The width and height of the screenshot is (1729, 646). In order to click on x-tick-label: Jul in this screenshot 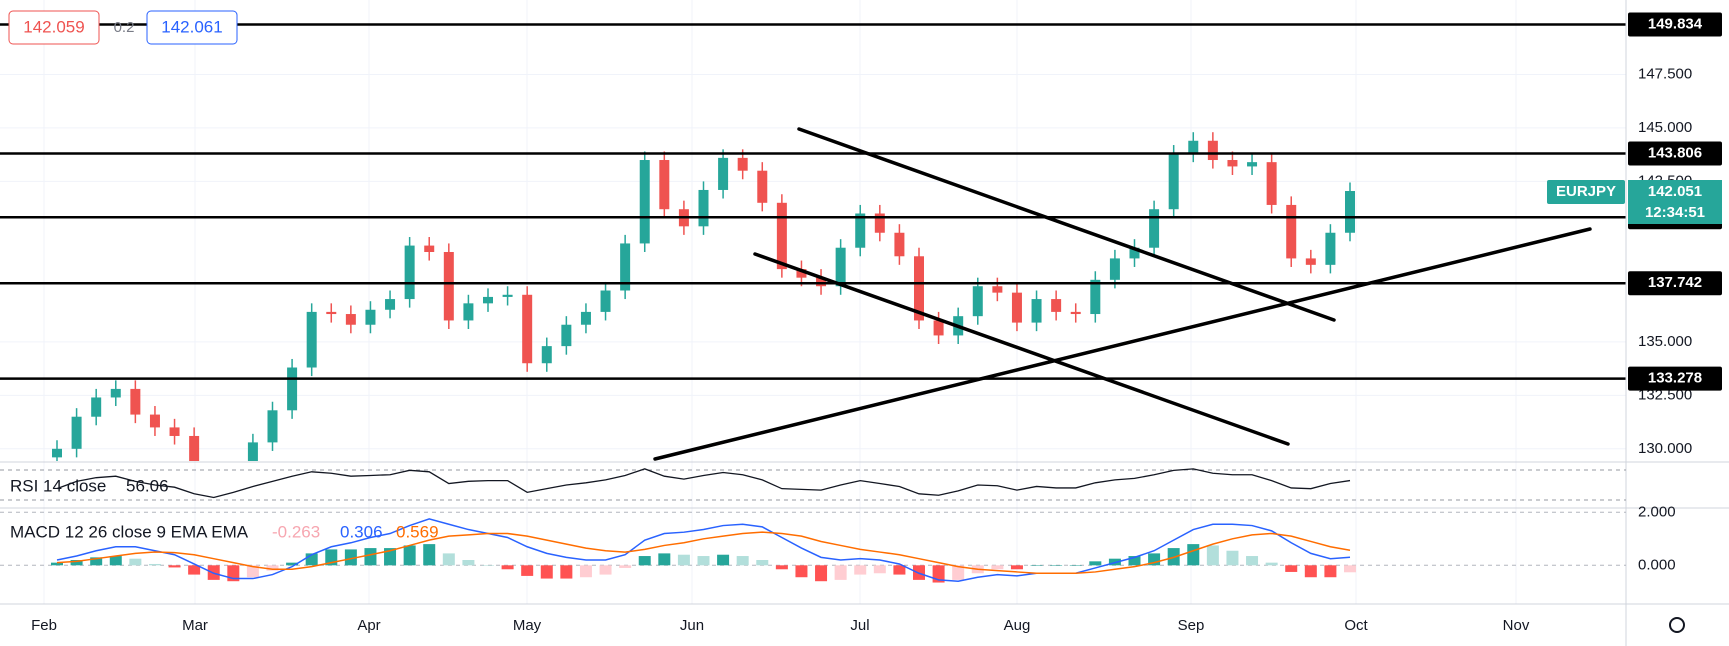, I will do `click(859, 625)`.